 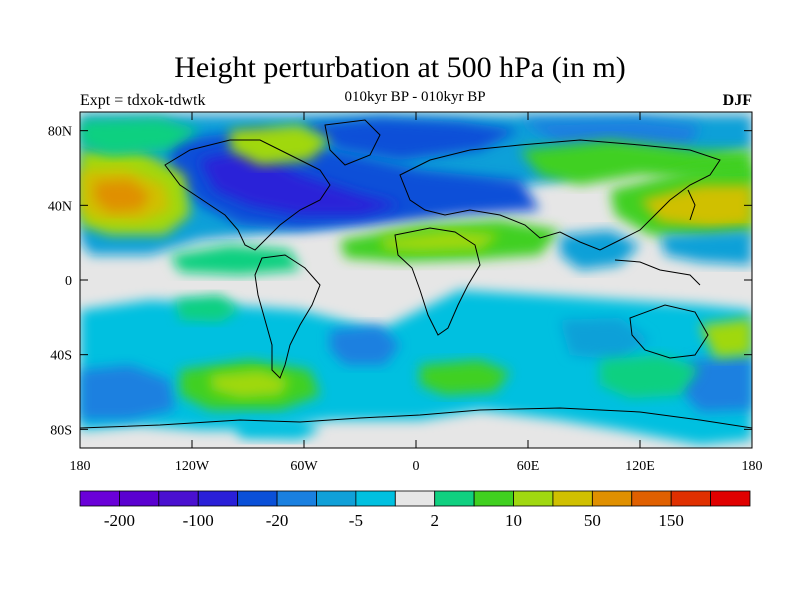 What do you see at coordinates (119, 520) in the screenshot?
I see `colorbar-label: -200` at bounding box center [119, 520].